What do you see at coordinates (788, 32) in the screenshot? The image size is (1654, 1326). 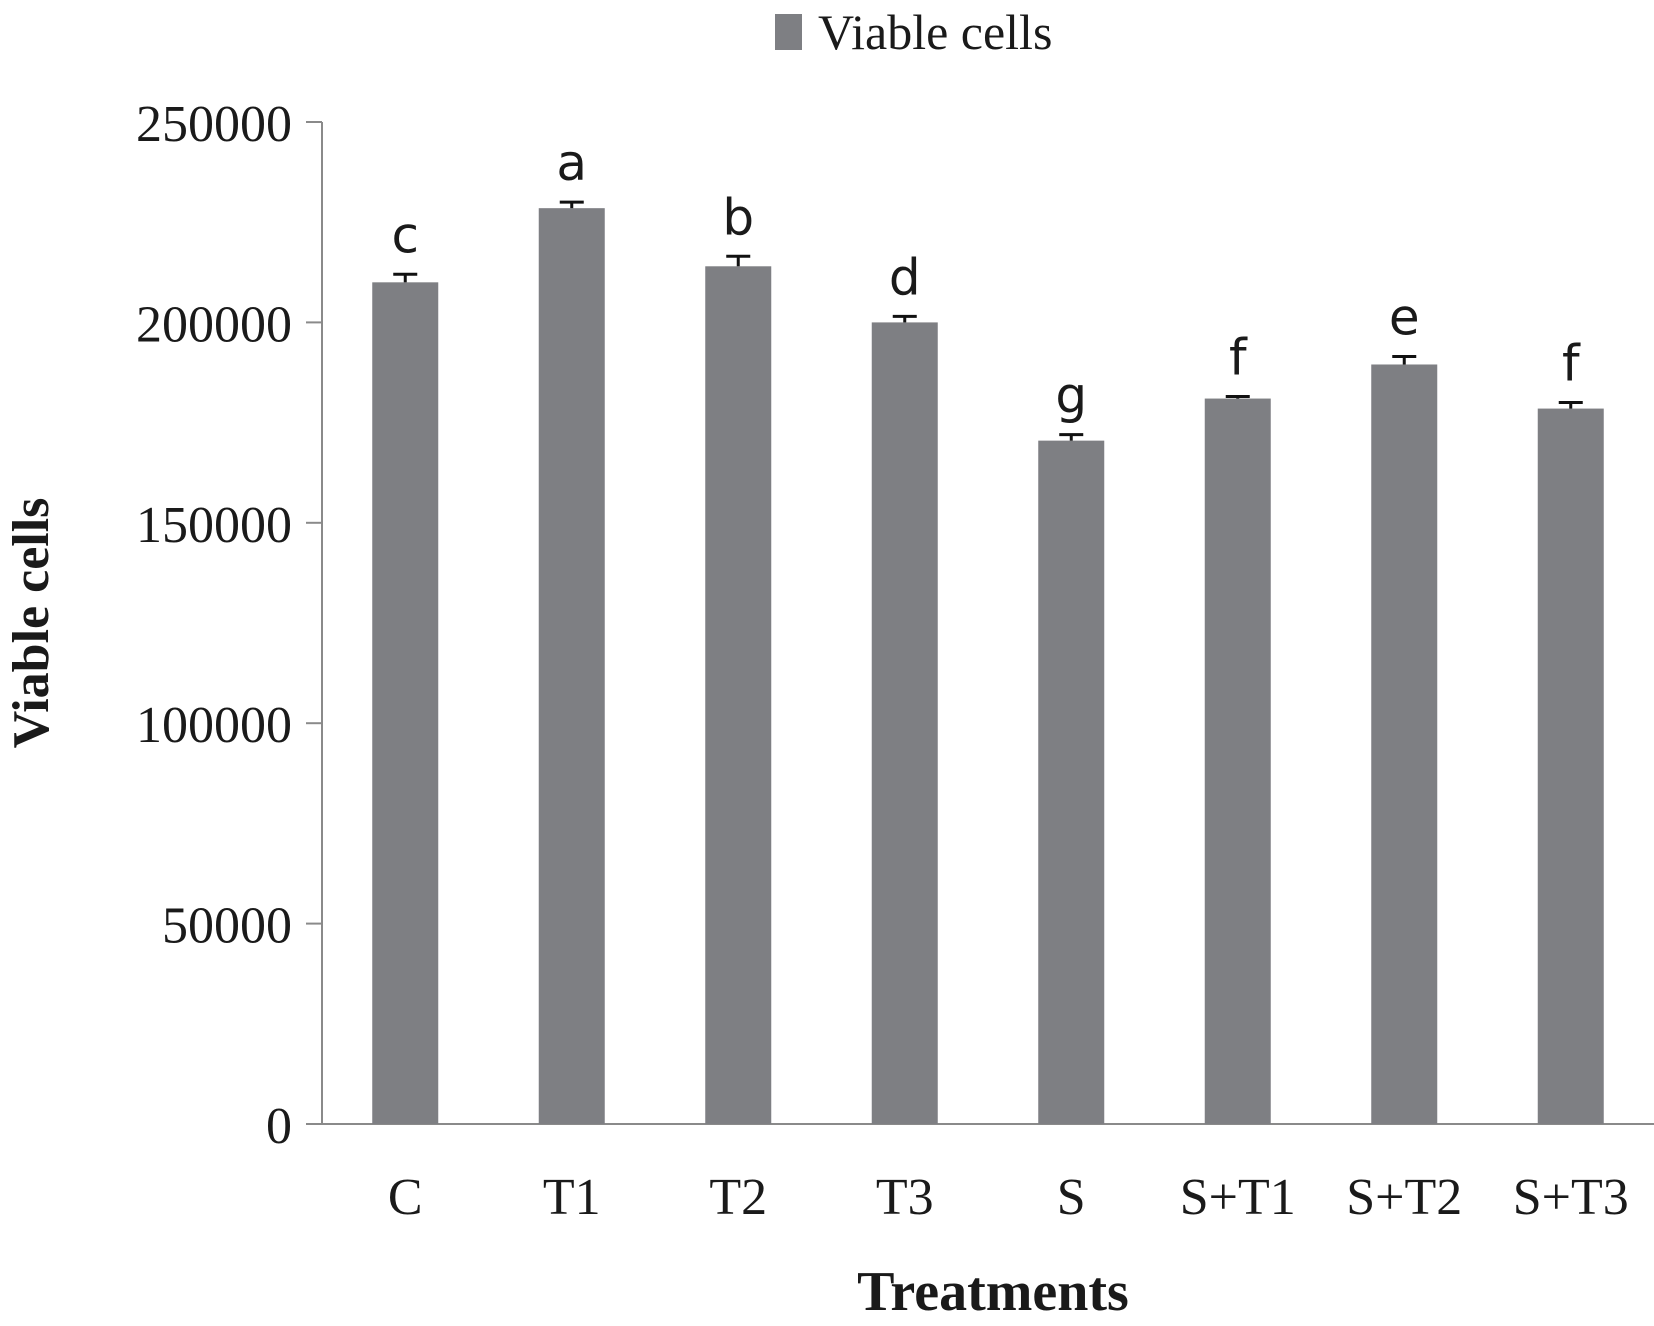 I see `legend-swatch` at bounding box center [788, 32].